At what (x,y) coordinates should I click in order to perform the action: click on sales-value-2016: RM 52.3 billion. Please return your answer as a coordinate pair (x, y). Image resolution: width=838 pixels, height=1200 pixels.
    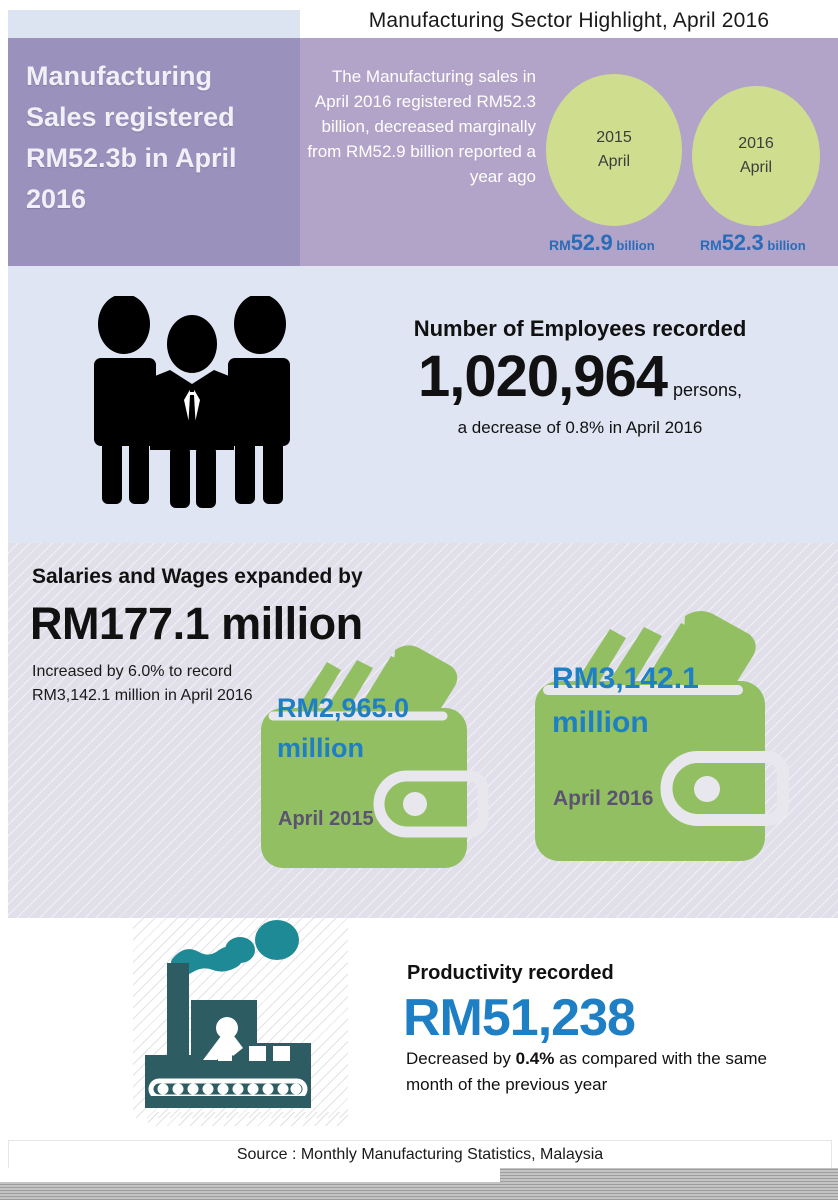
    Looking at the image, I should click on (753, 243).